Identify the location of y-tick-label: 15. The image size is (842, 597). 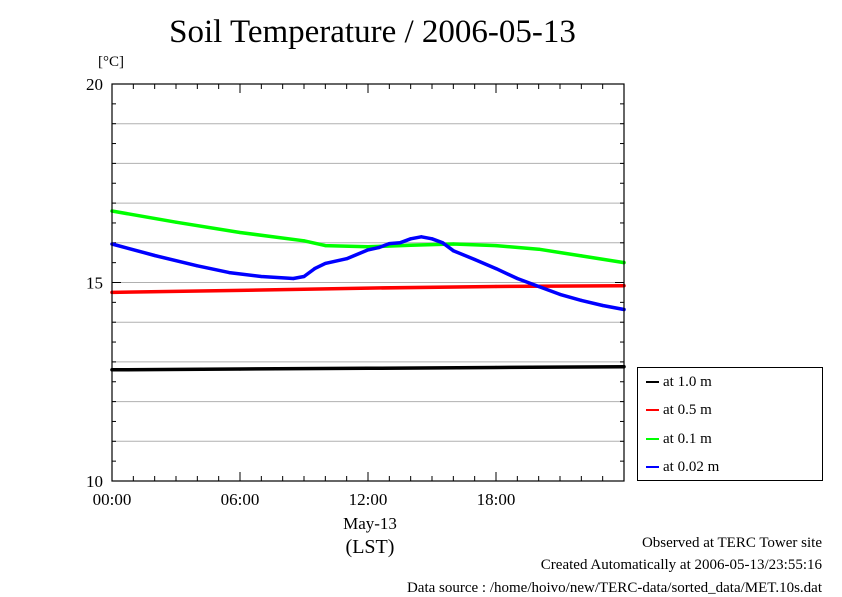
(94, 283).